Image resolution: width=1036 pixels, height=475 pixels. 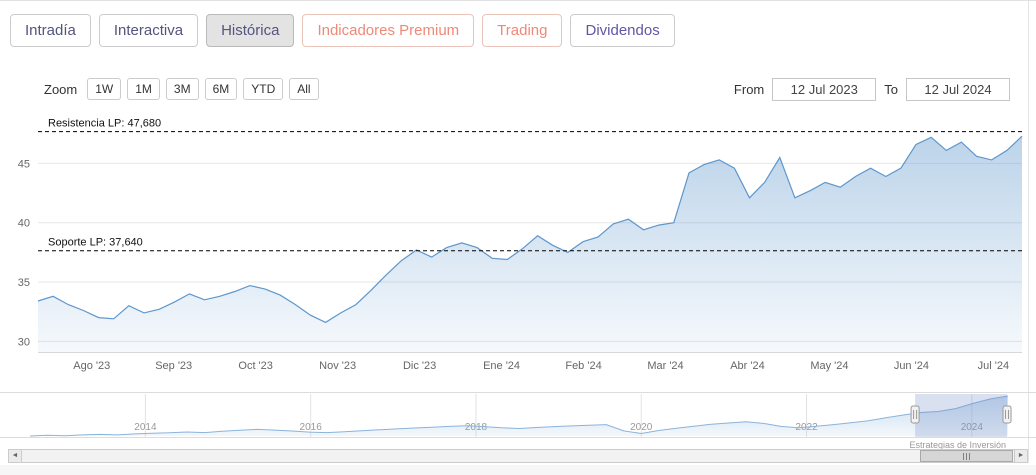 I want to click on svg-text: 45, so click(x=24, y=164).